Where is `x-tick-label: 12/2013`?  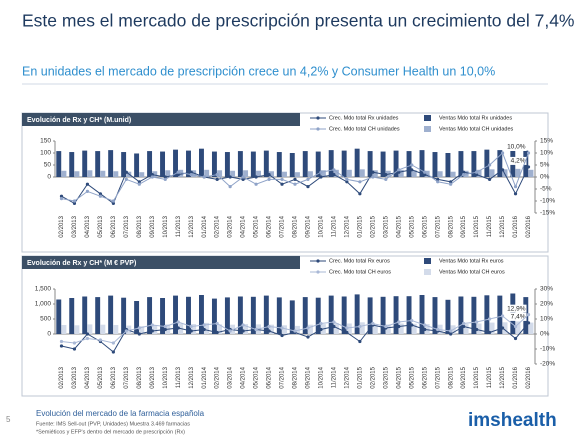
x-tick-label: 12/2013 is located at coordinates (192, 226).